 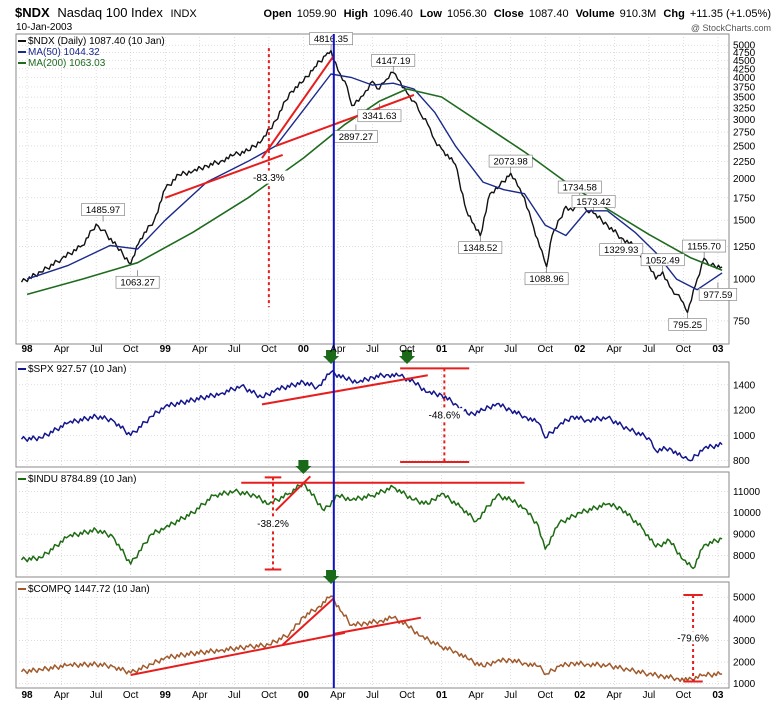 I want to click on y-tick-label: 1750, so click(x=744, y=198).